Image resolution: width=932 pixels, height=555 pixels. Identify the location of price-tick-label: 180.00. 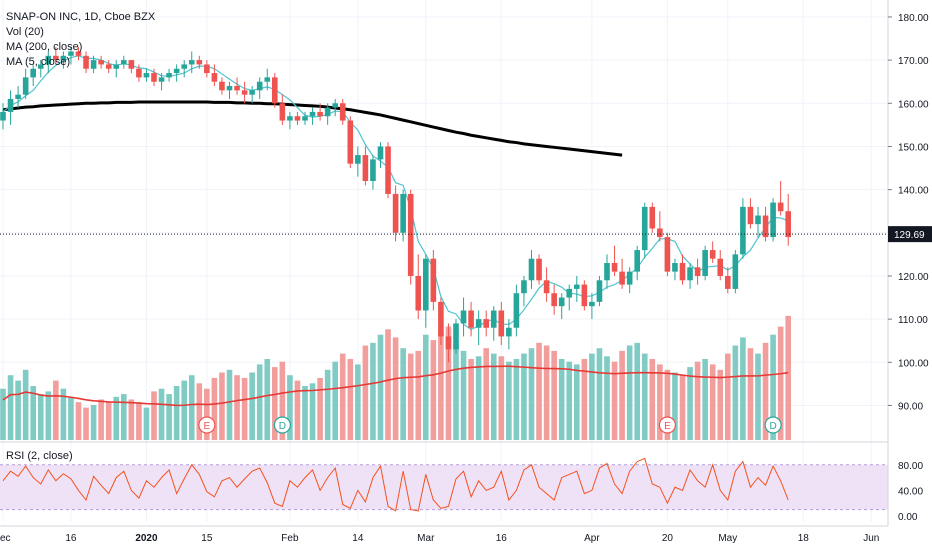
(913, 18).